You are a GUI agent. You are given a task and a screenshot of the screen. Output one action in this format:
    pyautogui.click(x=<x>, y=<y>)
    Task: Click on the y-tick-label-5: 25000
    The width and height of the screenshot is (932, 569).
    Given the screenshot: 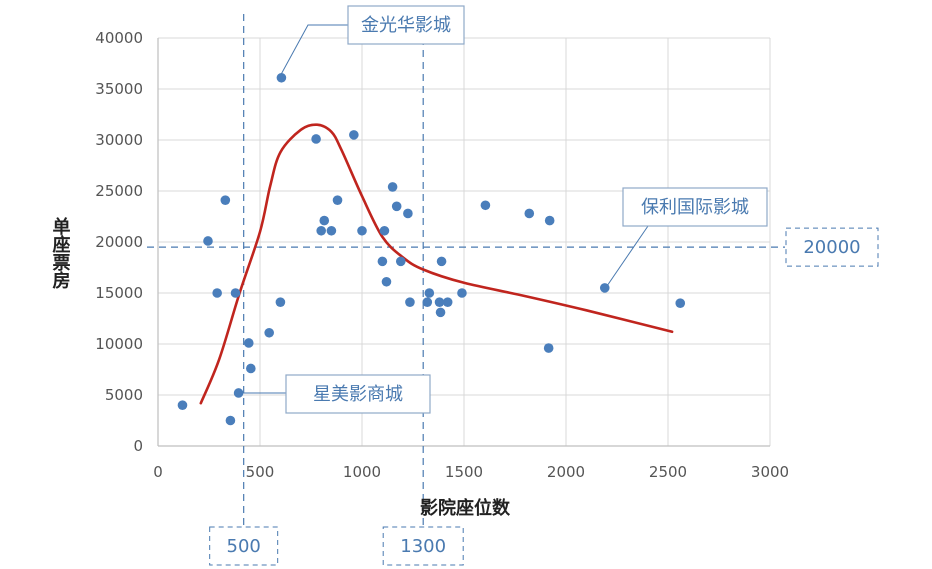 What is the action you would take?
    pyautogui.click(x=119, y=191)
    